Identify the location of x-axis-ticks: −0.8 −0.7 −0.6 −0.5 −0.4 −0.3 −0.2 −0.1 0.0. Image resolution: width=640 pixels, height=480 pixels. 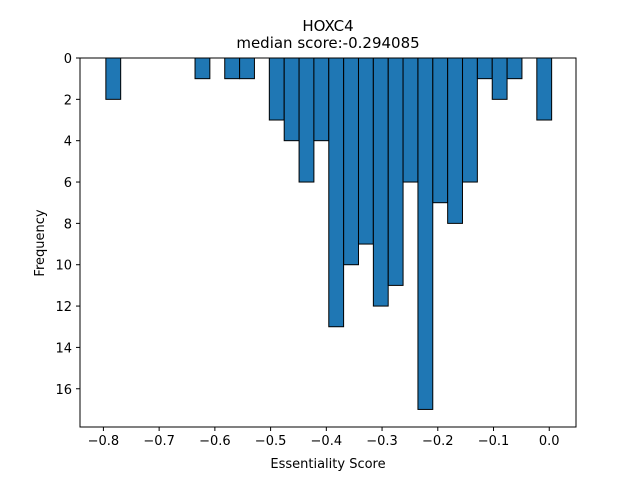
(324, 438).